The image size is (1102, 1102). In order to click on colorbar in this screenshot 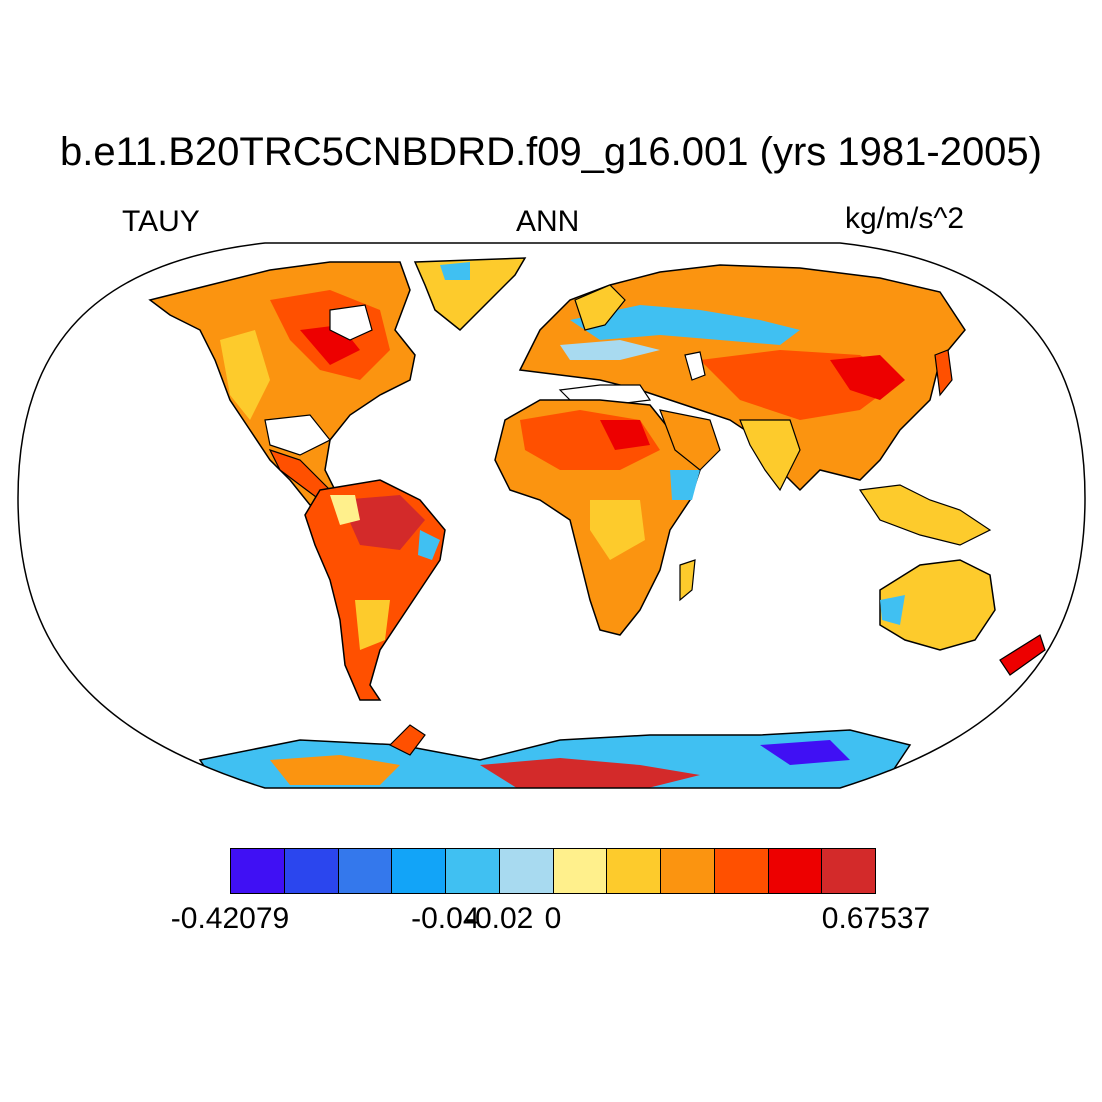, I will do `click(553, 871)`.